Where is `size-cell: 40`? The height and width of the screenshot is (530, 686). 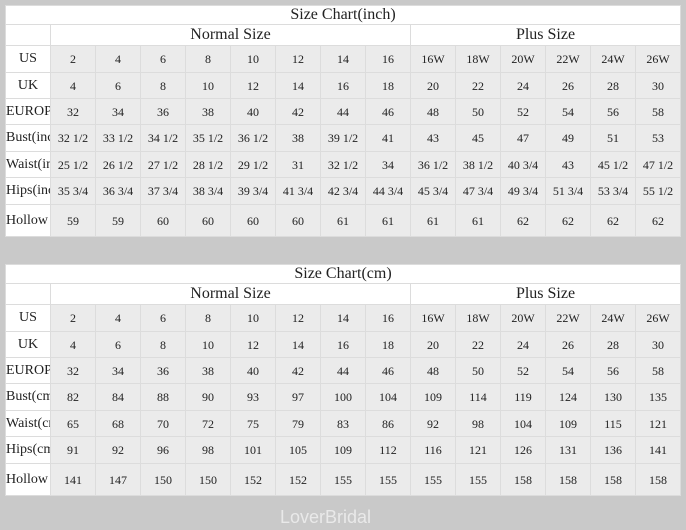 size-cell: 40 is located at coordinates (253, 370).